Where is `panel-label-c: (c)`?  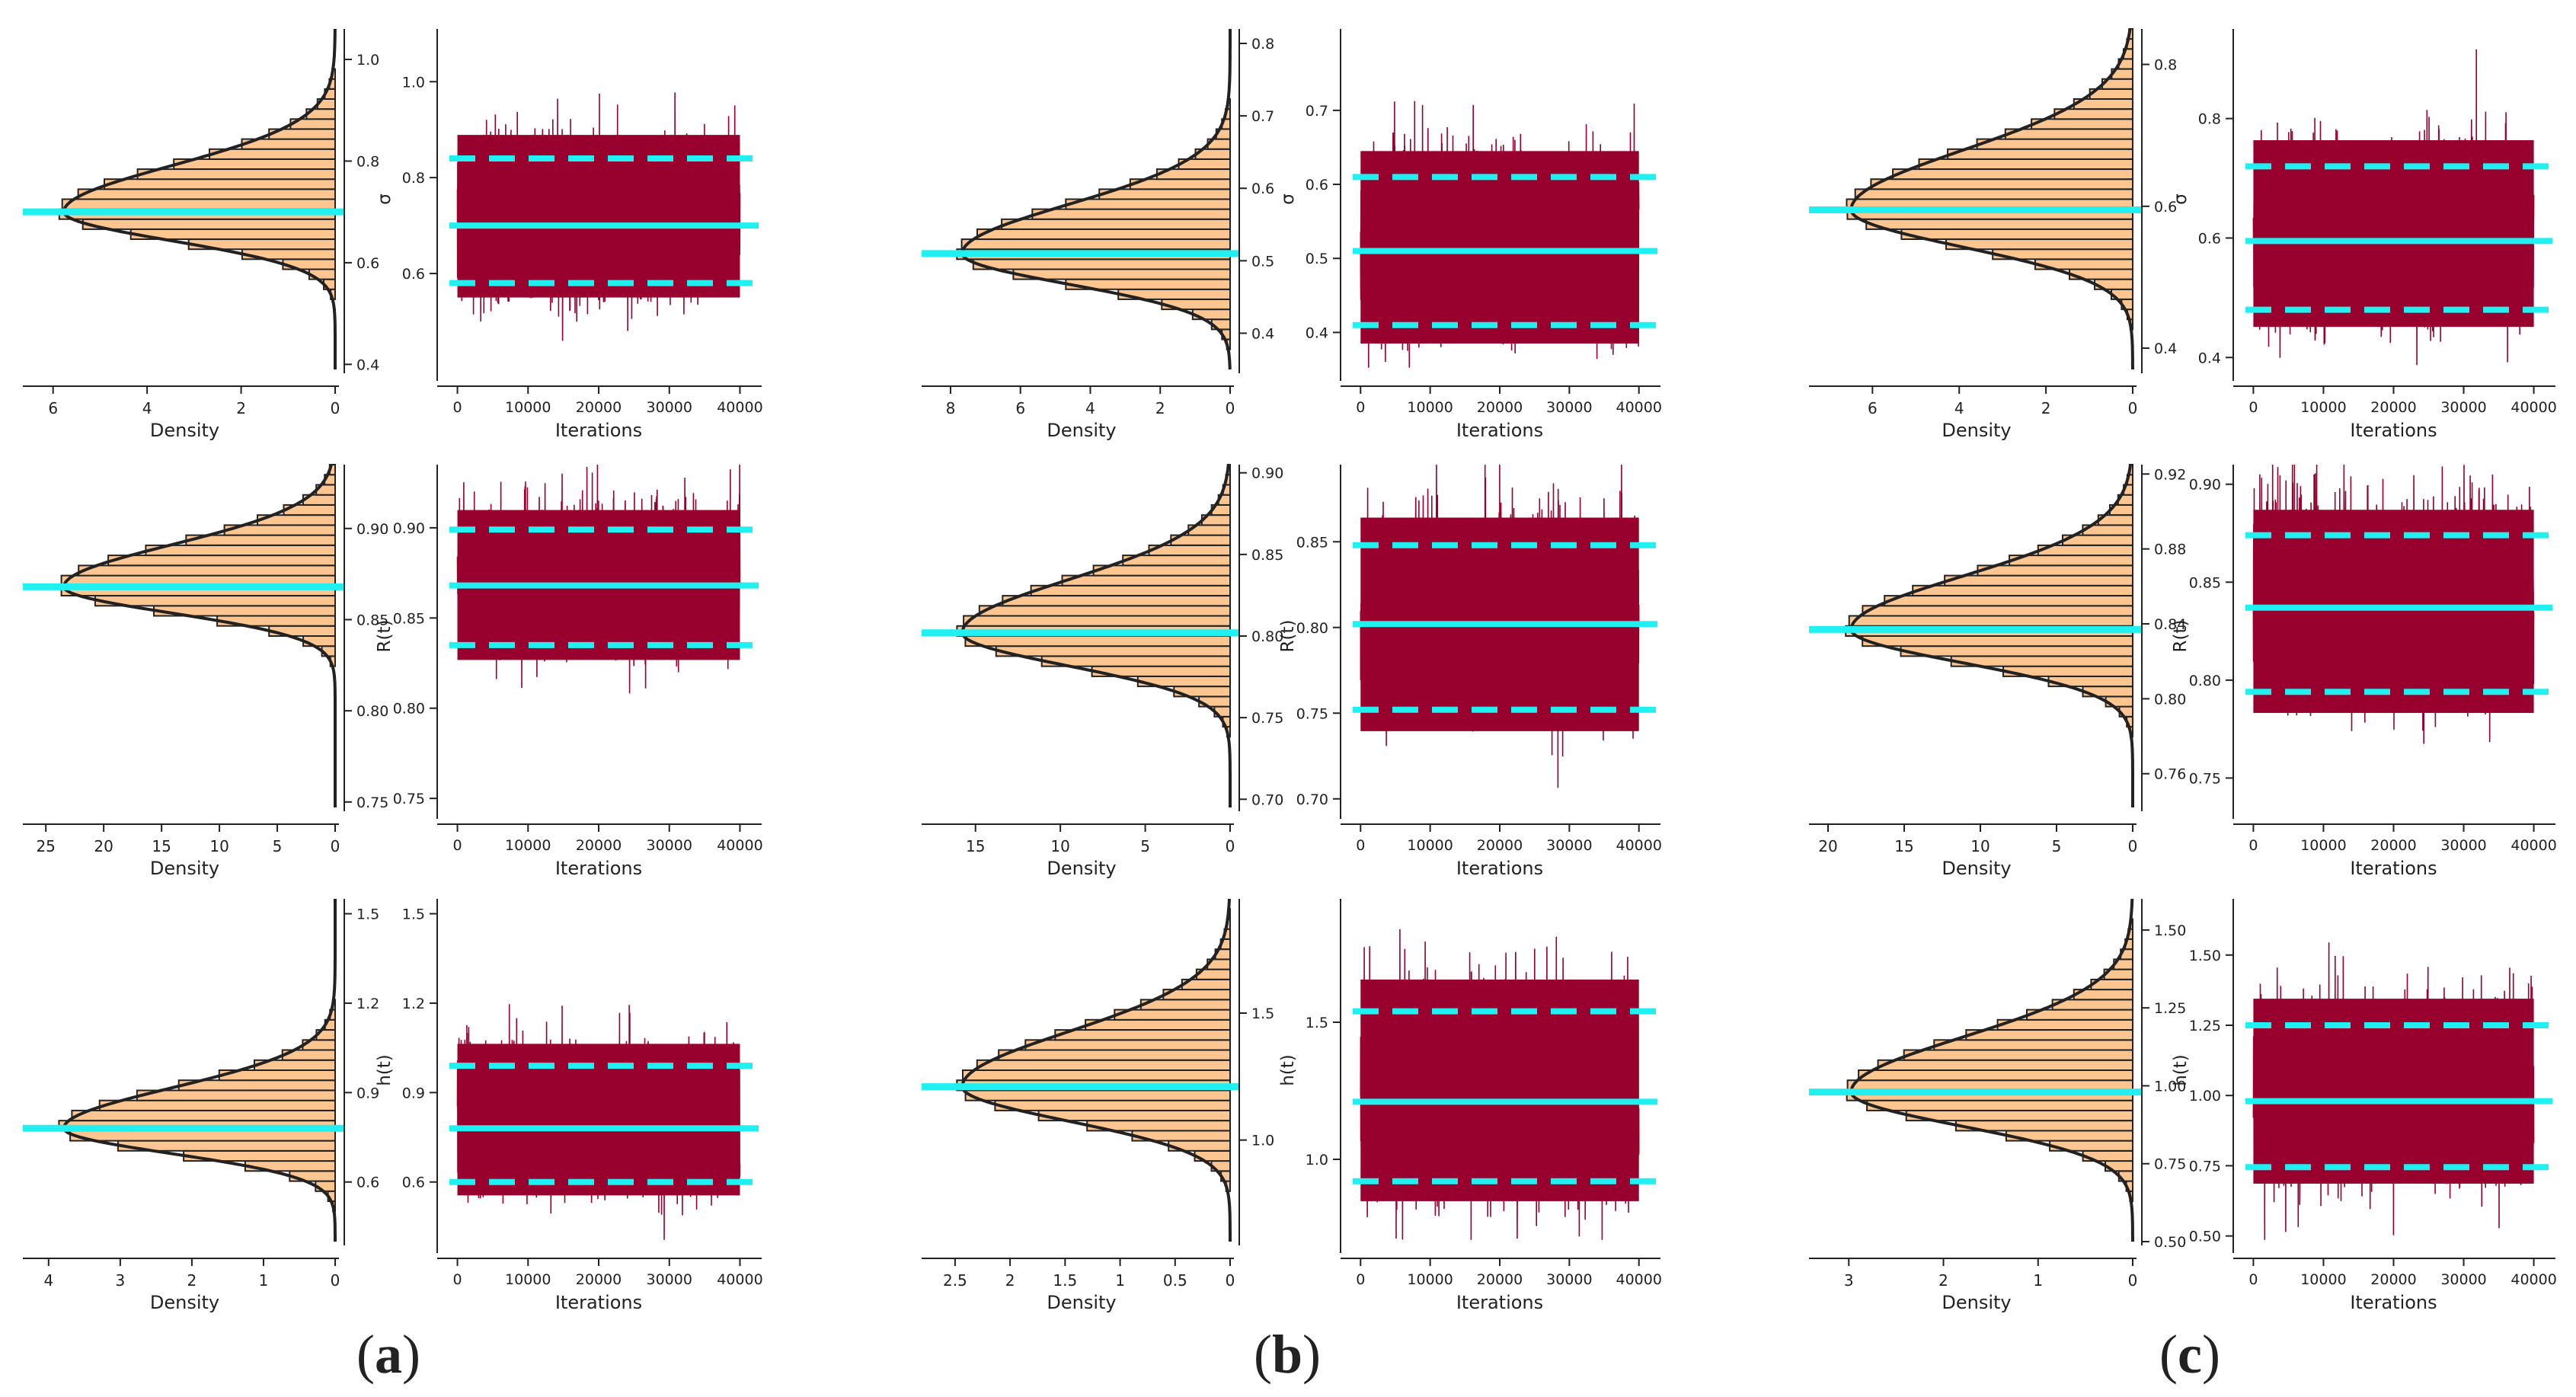 panel-label-c: (c) is located at coordinates (2189, 1354).